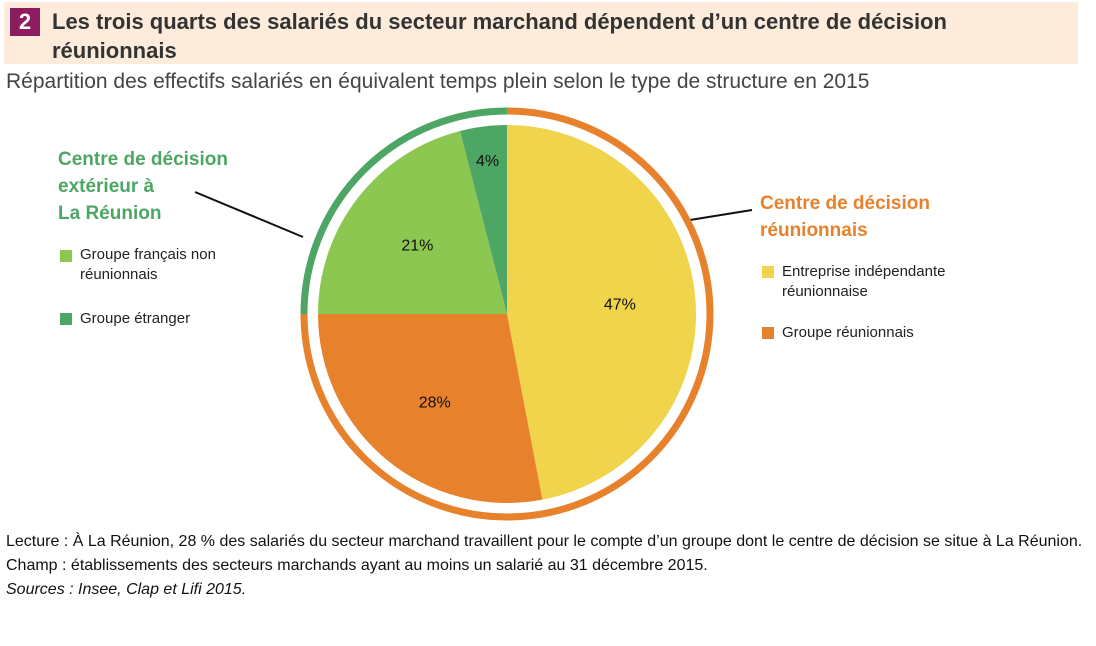 Image resolution: width=1096 pixels, height=646 pixels. I want to click on figure-number: 2, so click(25, 22).